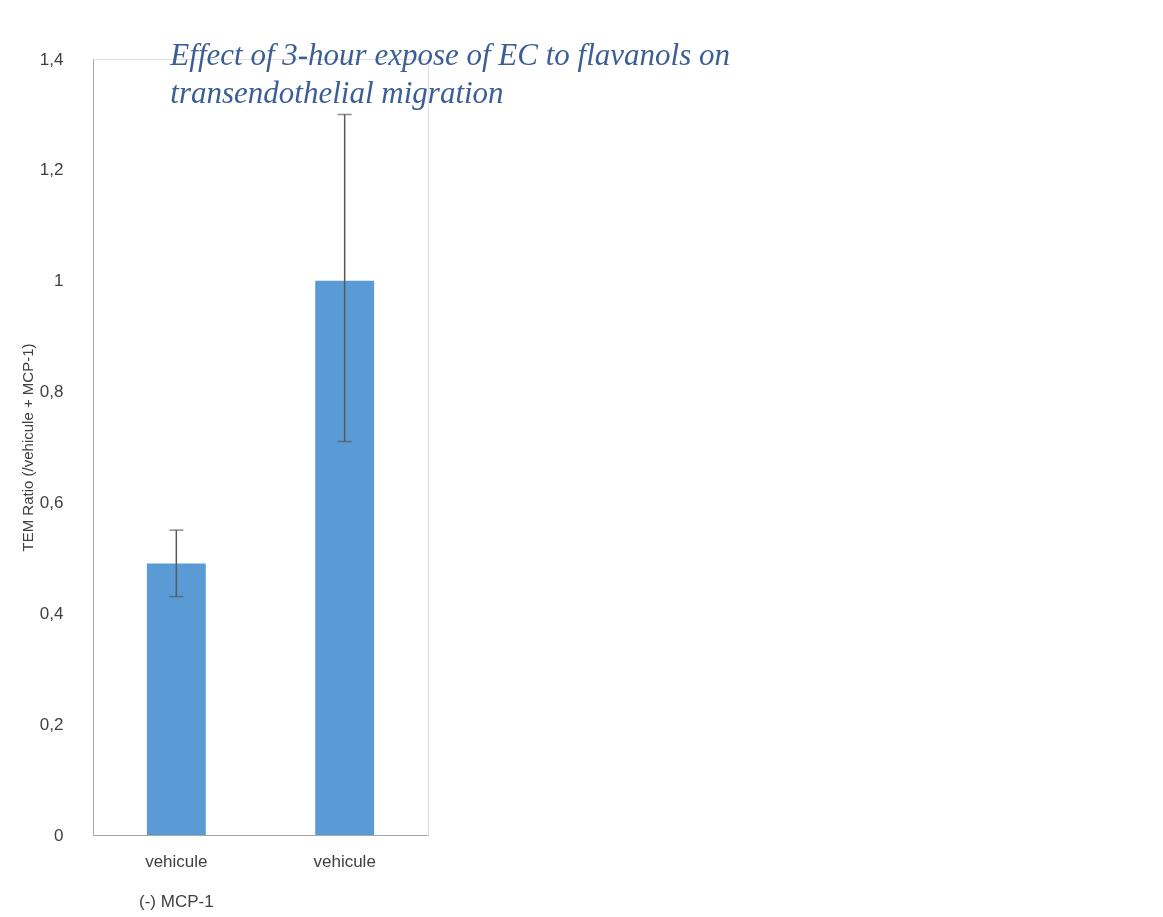 The width and height of the screenshot is (1163, 917). Describe the element at coordinates (51, 59) in the screenshot. I see `y-tick-label: 1,4` at that location.